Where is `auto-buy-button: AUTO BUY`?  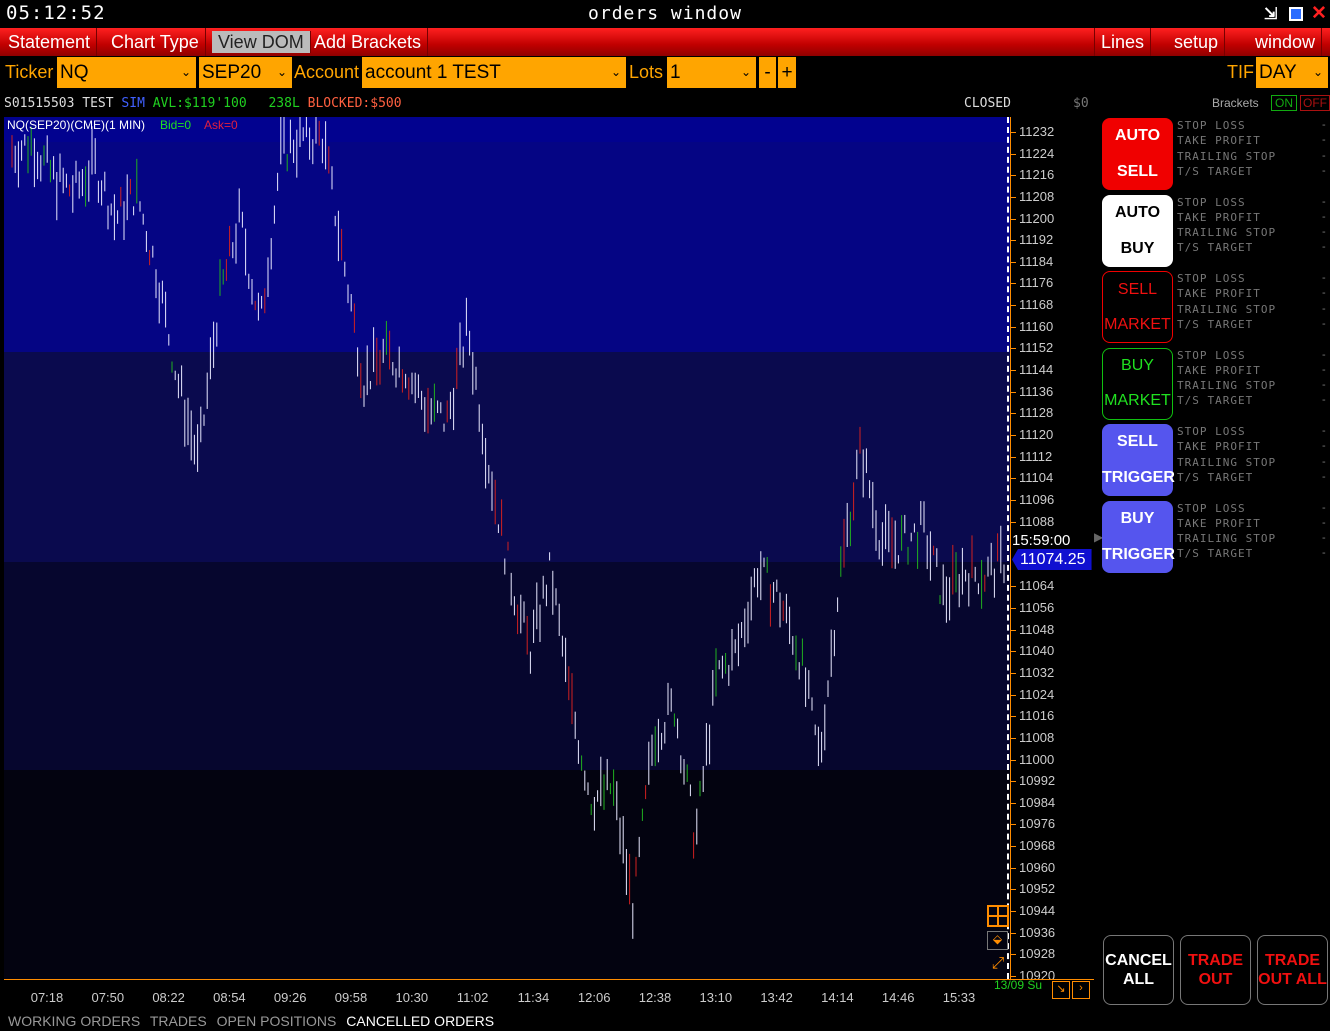
auto-buy-button: AUTO BUY is located at coordinates (1137, 230).